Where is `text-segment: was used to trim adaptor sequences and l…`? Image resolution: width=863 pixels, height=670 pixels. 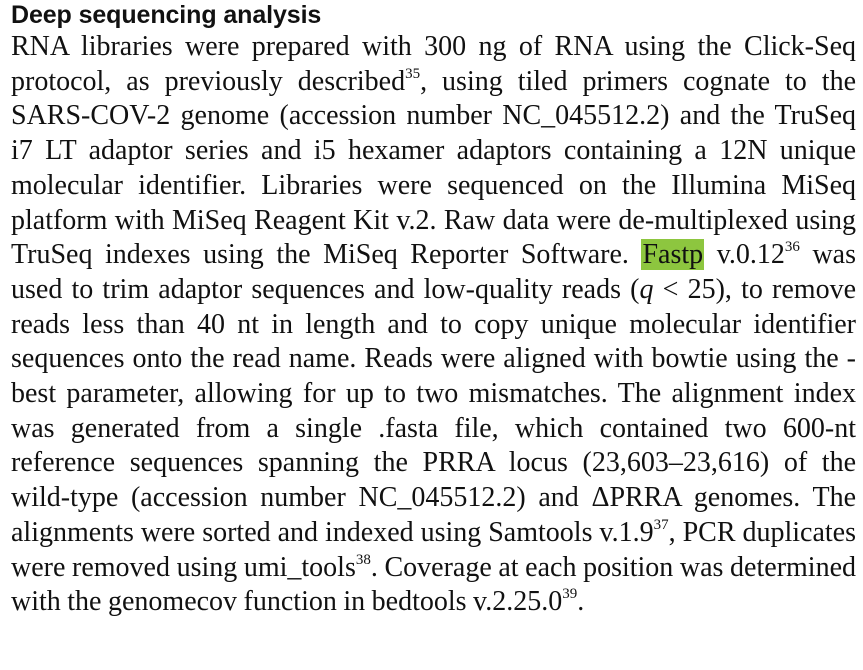 text-segment: was used to trim adaptor sequences and l… is located at coordinates (434, 272).